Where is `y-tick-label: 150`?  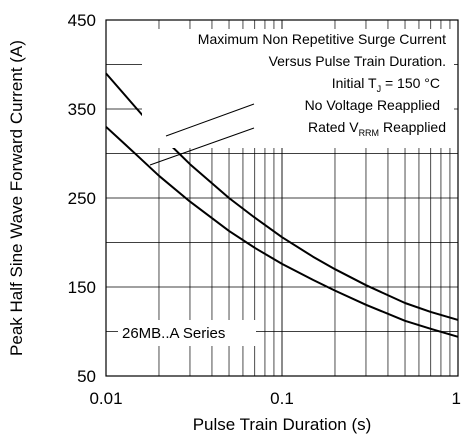
y-tick-label: 150 is located at coordinates (82, 287).